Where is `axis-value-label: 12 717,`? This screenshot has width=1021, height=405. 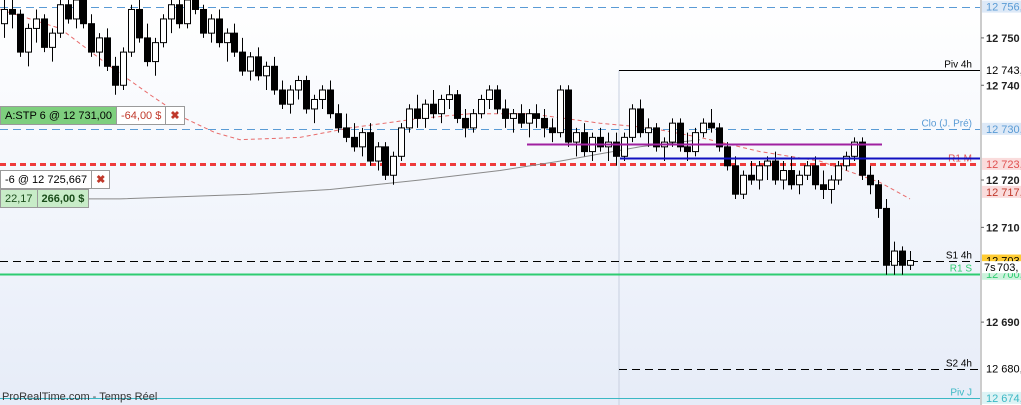 axis-value-label: 12 717, is located at coordinates (1003, 193).